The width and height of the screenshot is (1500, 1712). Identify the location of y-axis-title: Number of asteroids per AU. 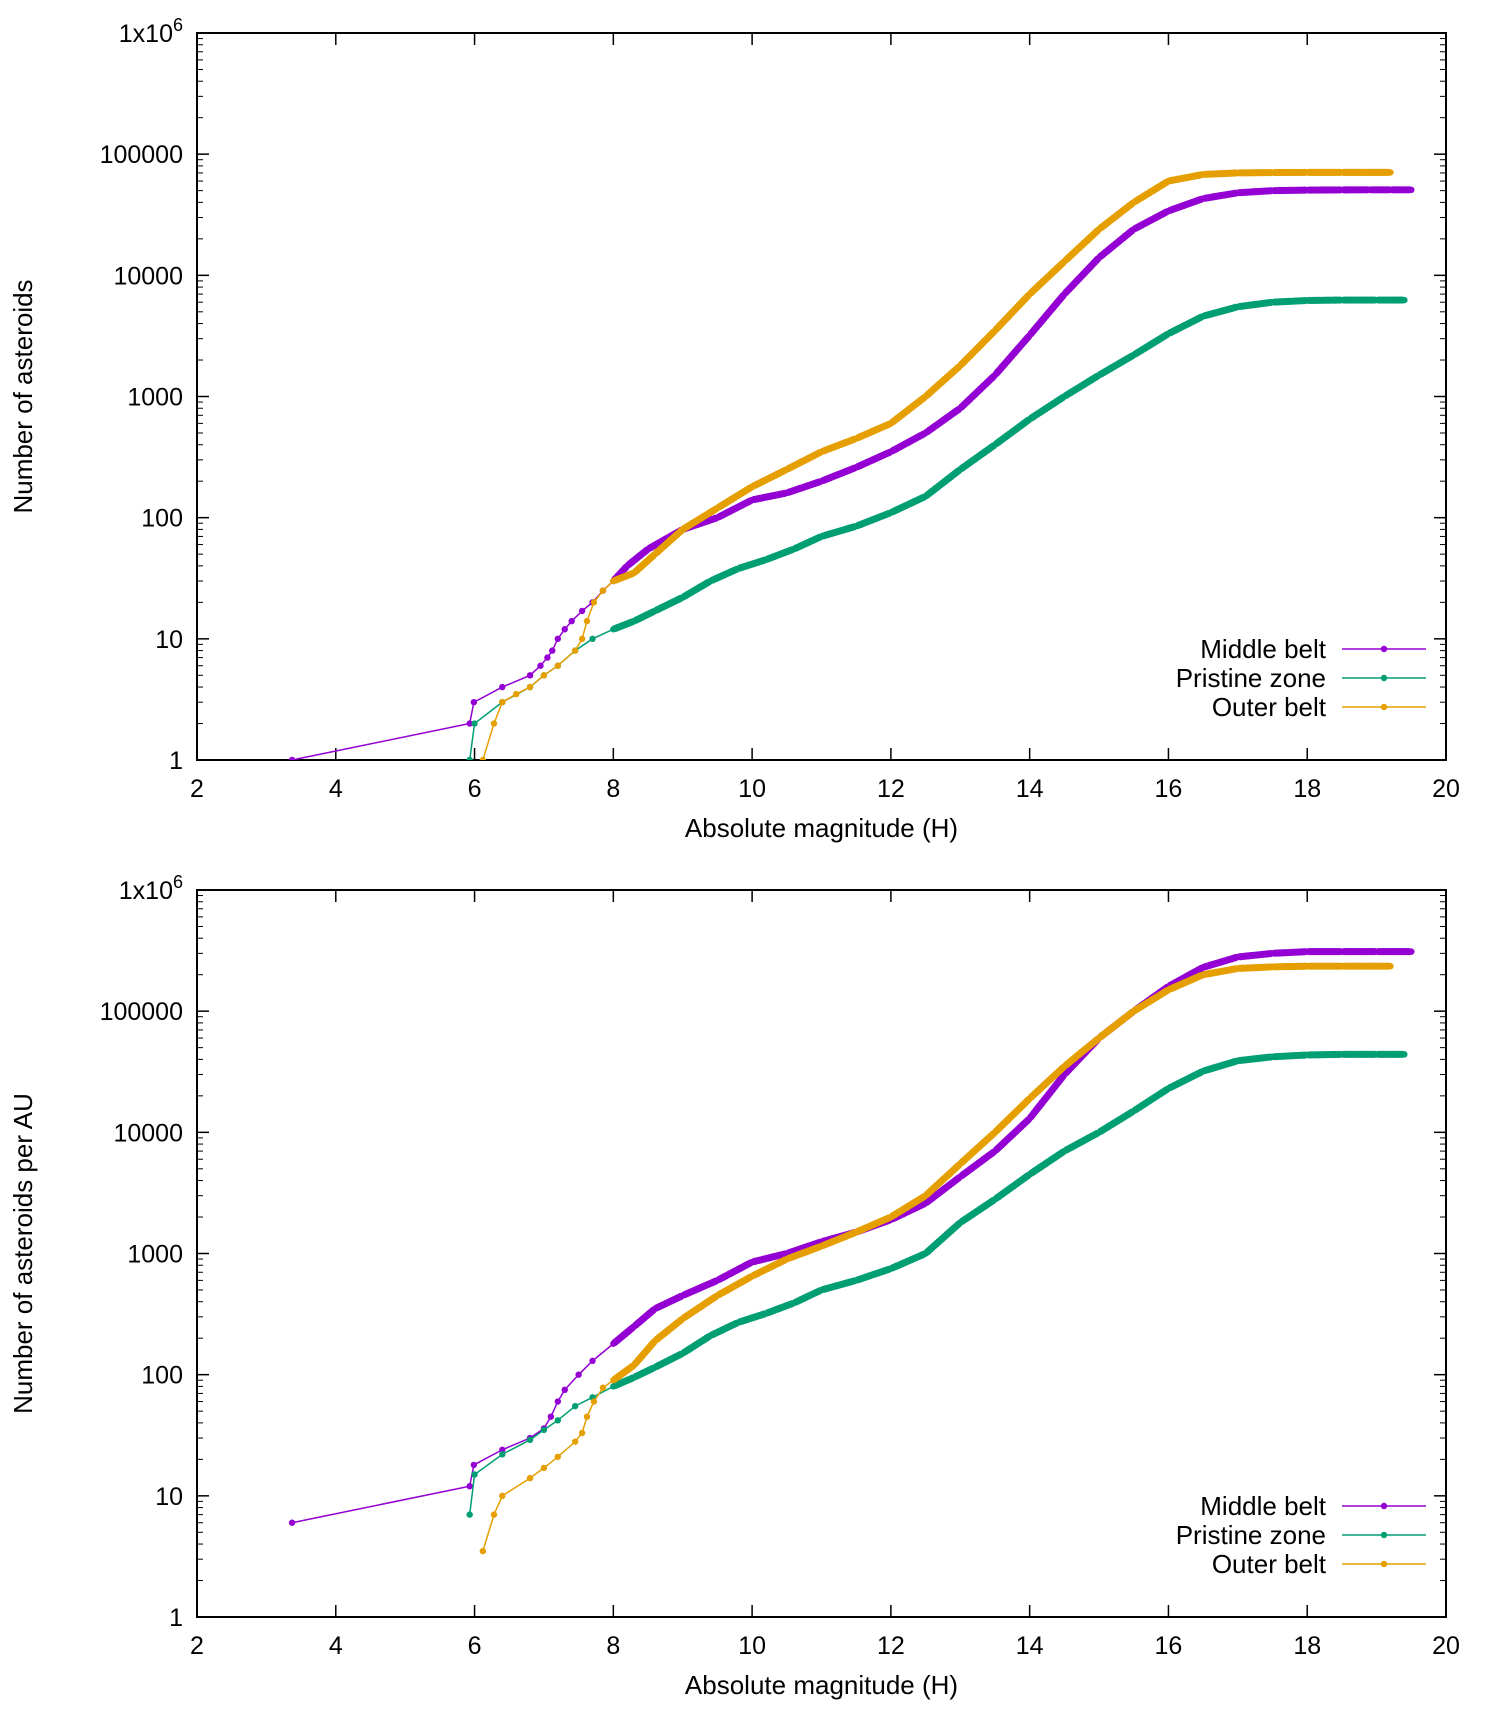
(23, 1253).